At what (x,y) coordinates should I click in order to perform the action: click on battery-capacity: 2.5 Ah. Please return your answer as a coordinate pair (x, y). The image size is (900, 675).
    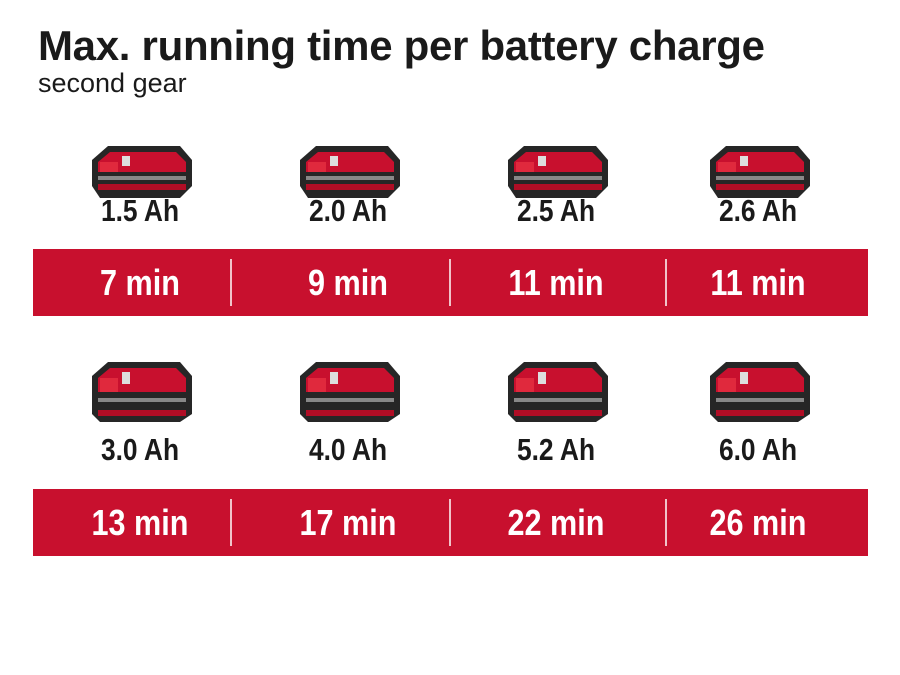
    Looking at the image, I should click on (556, 210).